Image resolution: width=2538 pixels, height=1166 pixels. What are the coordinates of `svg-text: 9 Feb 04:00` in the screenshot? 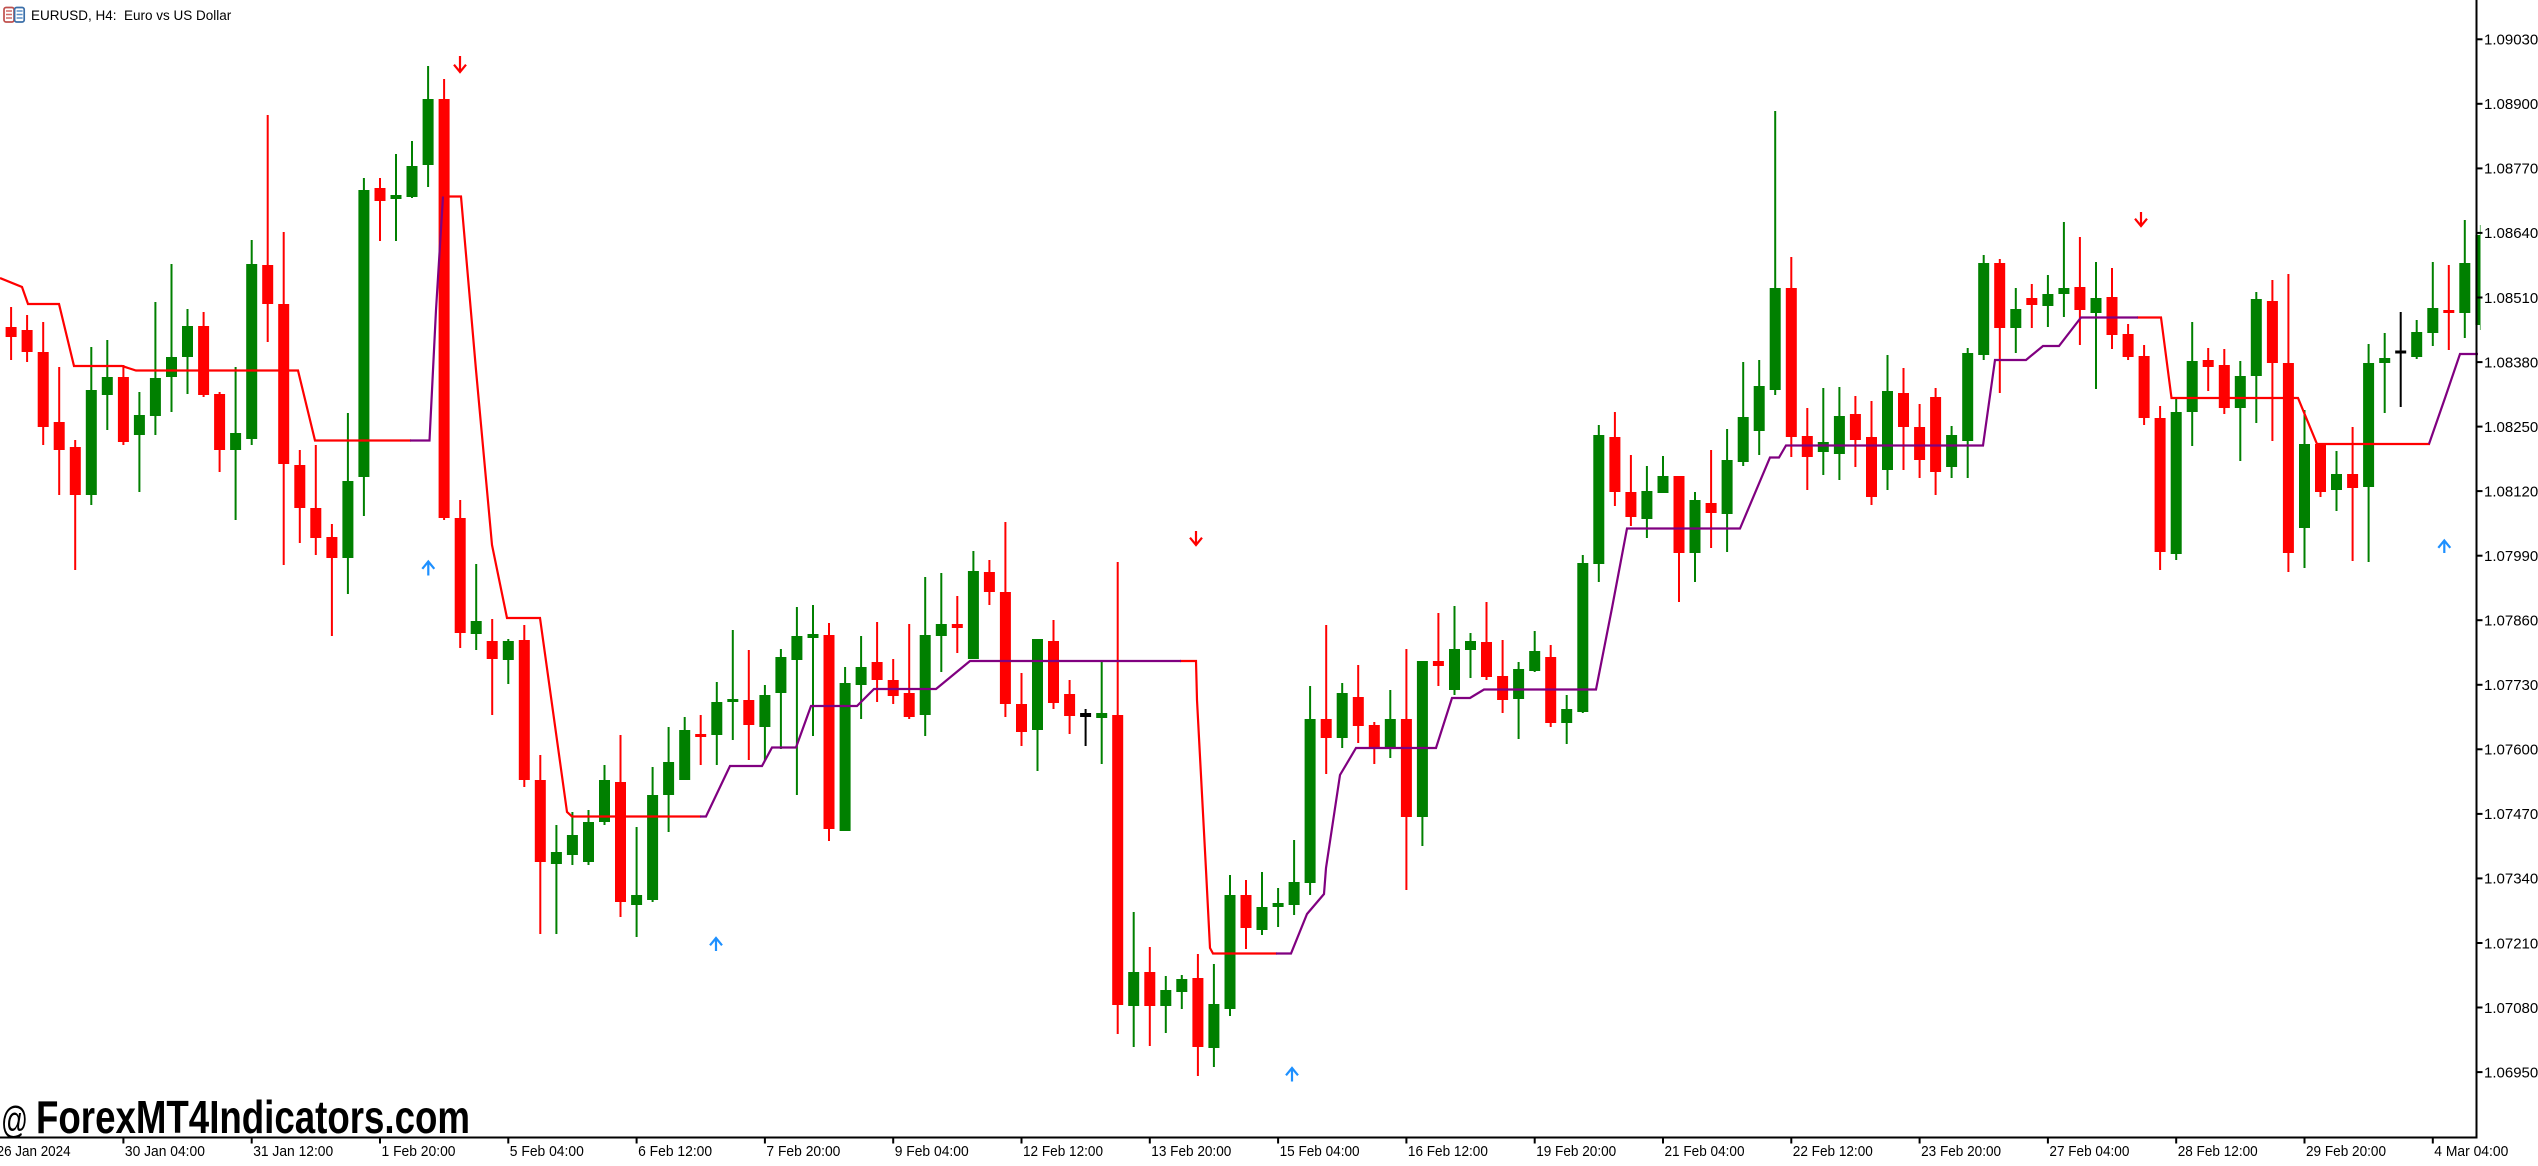 It's located at (932, 1151).